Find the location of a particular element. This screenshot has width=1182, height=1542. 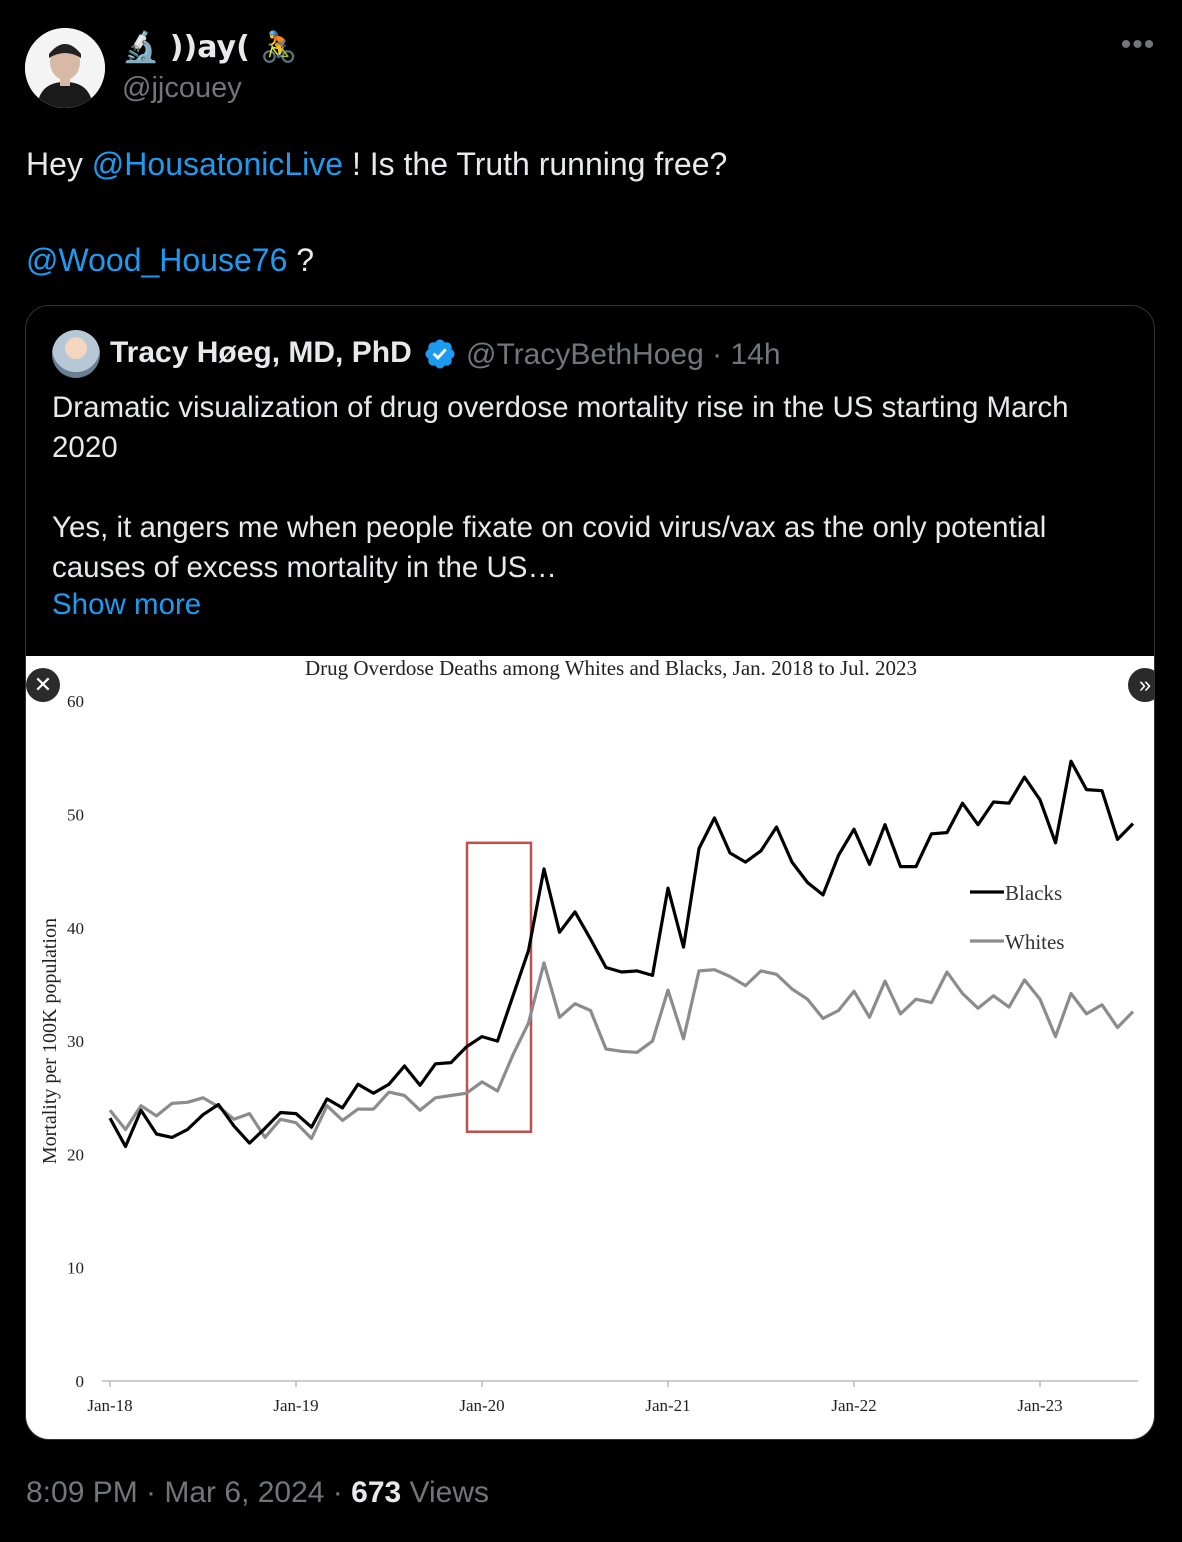

views-label: Views is located at coordinates (445, 1492).